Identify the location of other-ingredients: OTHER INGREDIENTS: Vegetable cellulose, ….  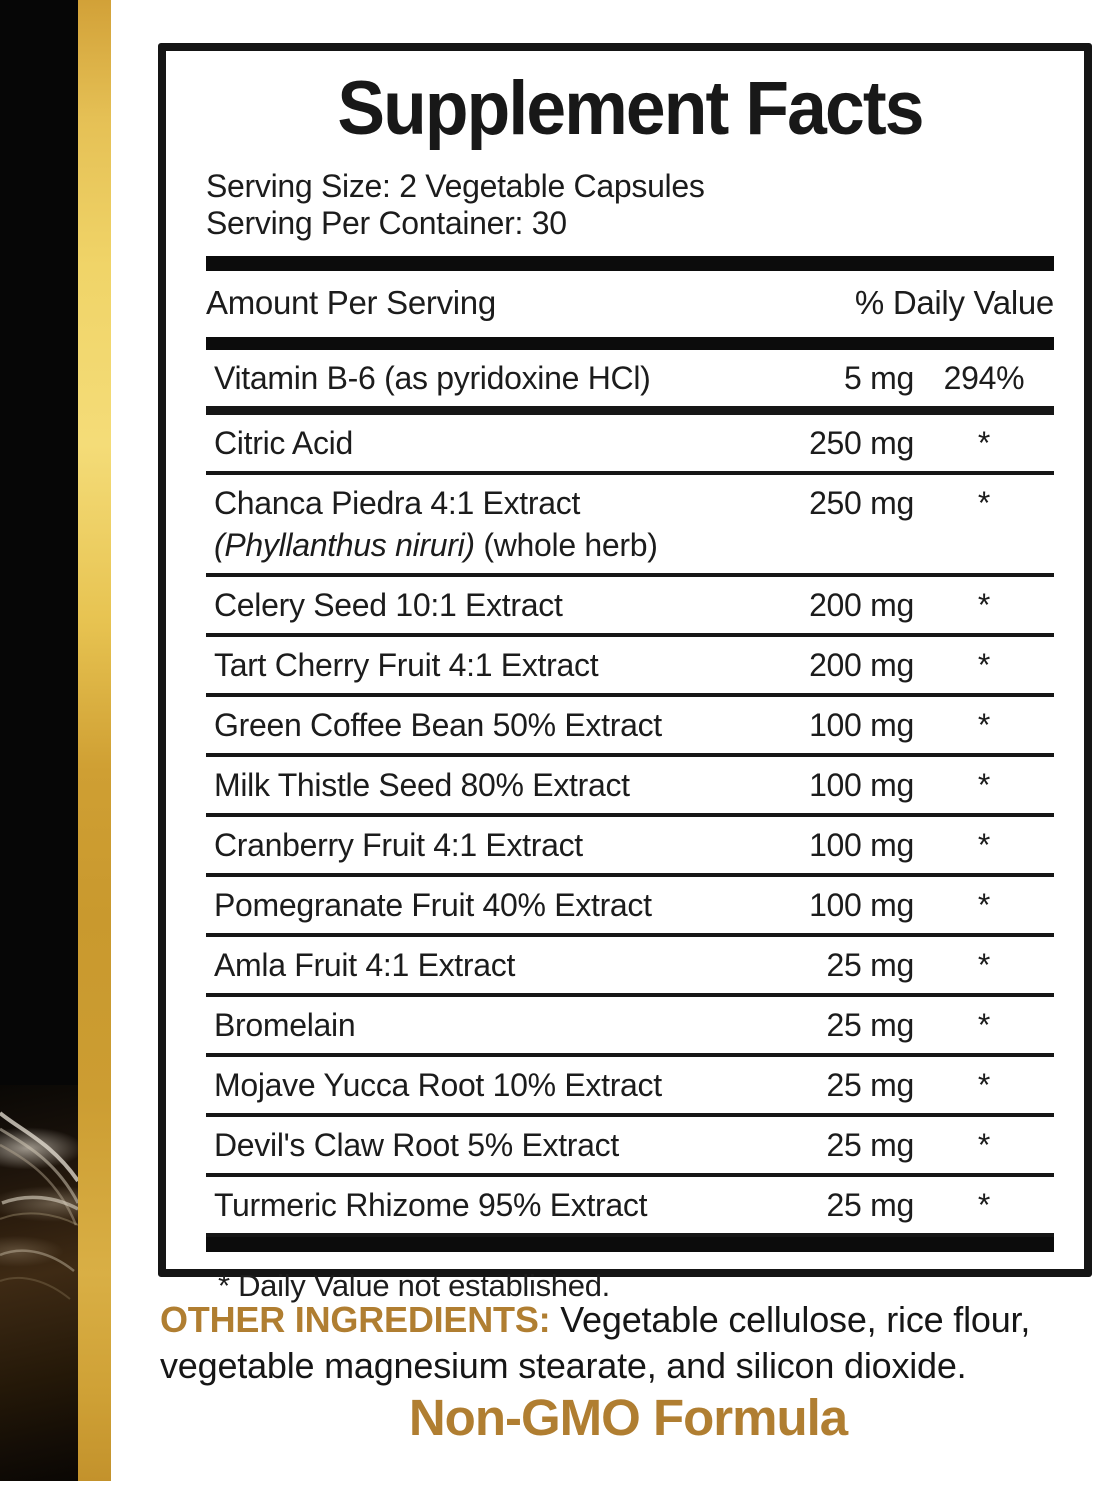
(629, 1343).